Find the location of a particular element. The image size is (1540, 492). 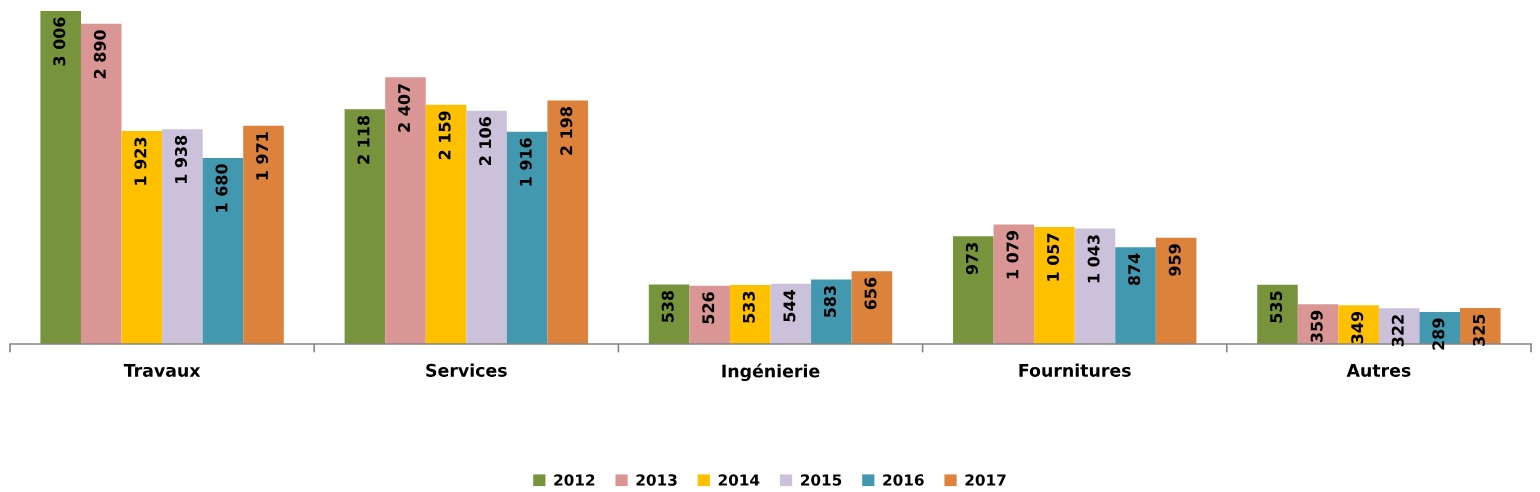

data-label: 359 is located at coordinates (1316, 326).